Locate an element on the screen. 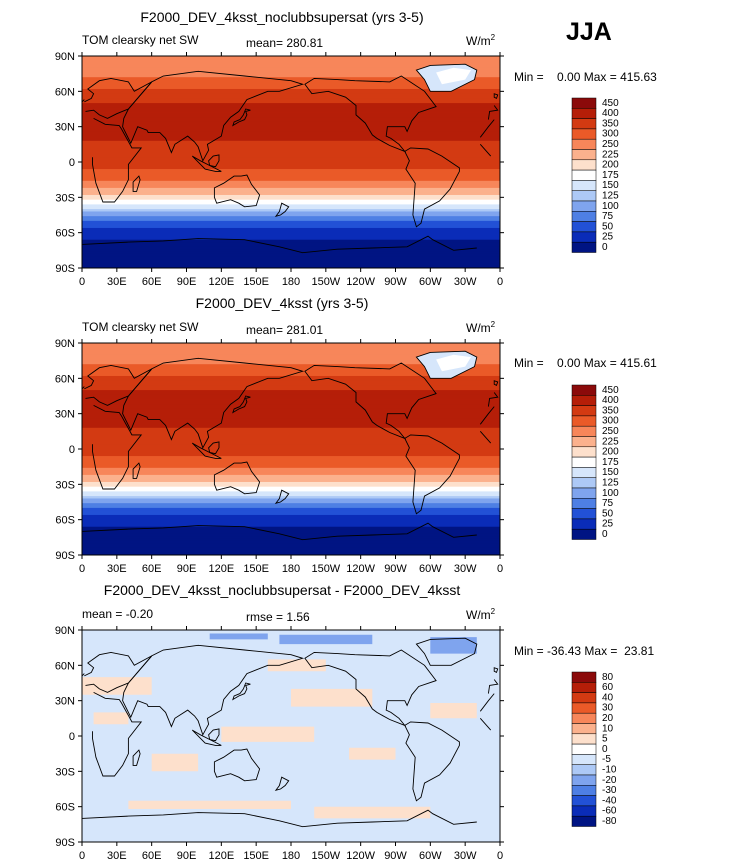 The width and height of the screenshot is (733, 866). lon-tick-label: 120E is located at coordinates (221, 856).